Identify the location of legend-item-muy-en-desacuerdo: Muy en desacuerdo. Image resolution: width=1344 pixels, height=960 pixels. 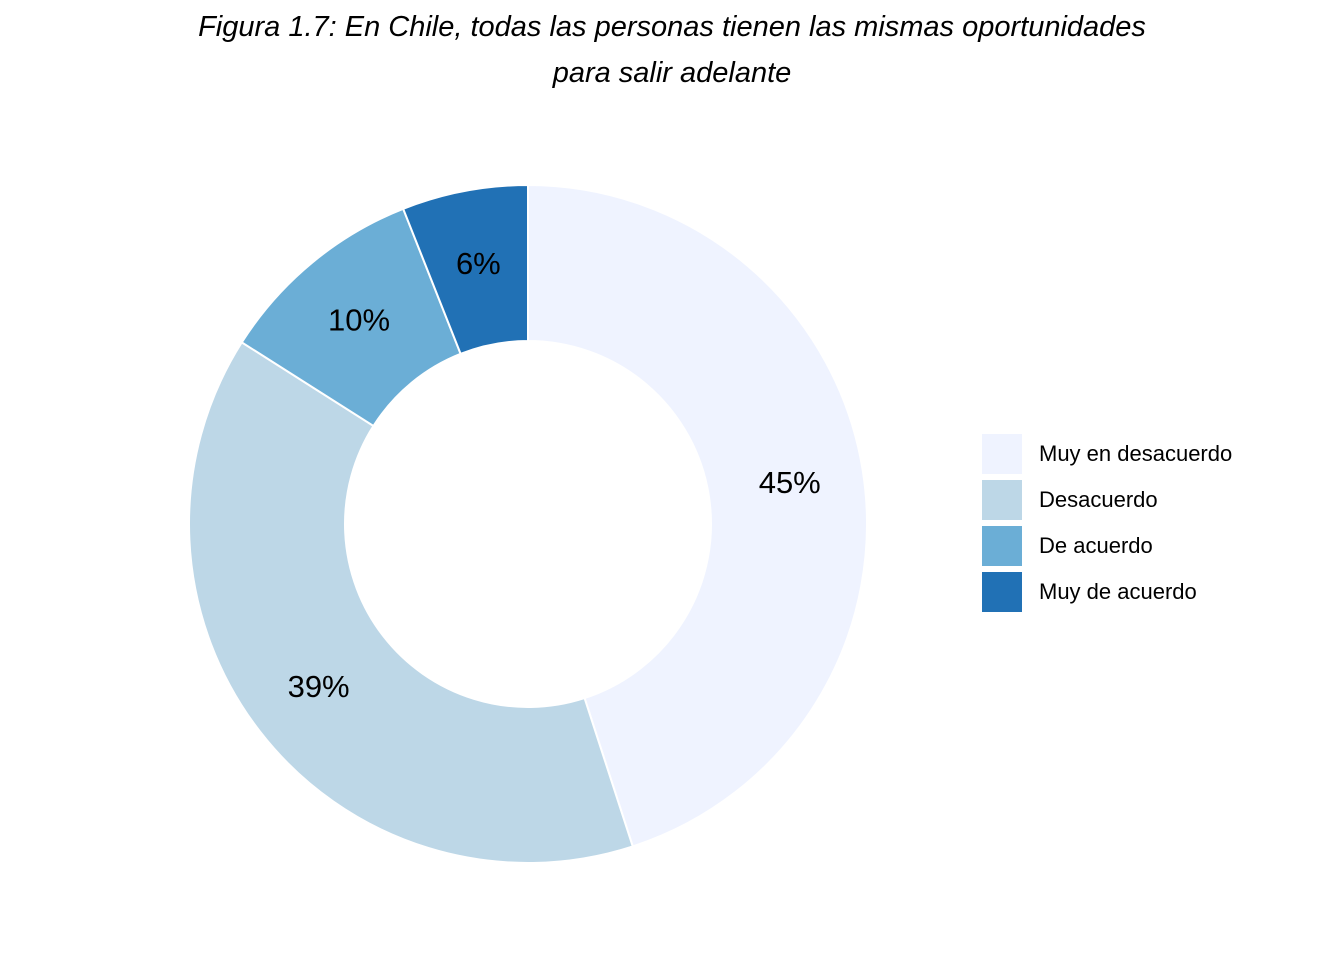
(1107, 454).